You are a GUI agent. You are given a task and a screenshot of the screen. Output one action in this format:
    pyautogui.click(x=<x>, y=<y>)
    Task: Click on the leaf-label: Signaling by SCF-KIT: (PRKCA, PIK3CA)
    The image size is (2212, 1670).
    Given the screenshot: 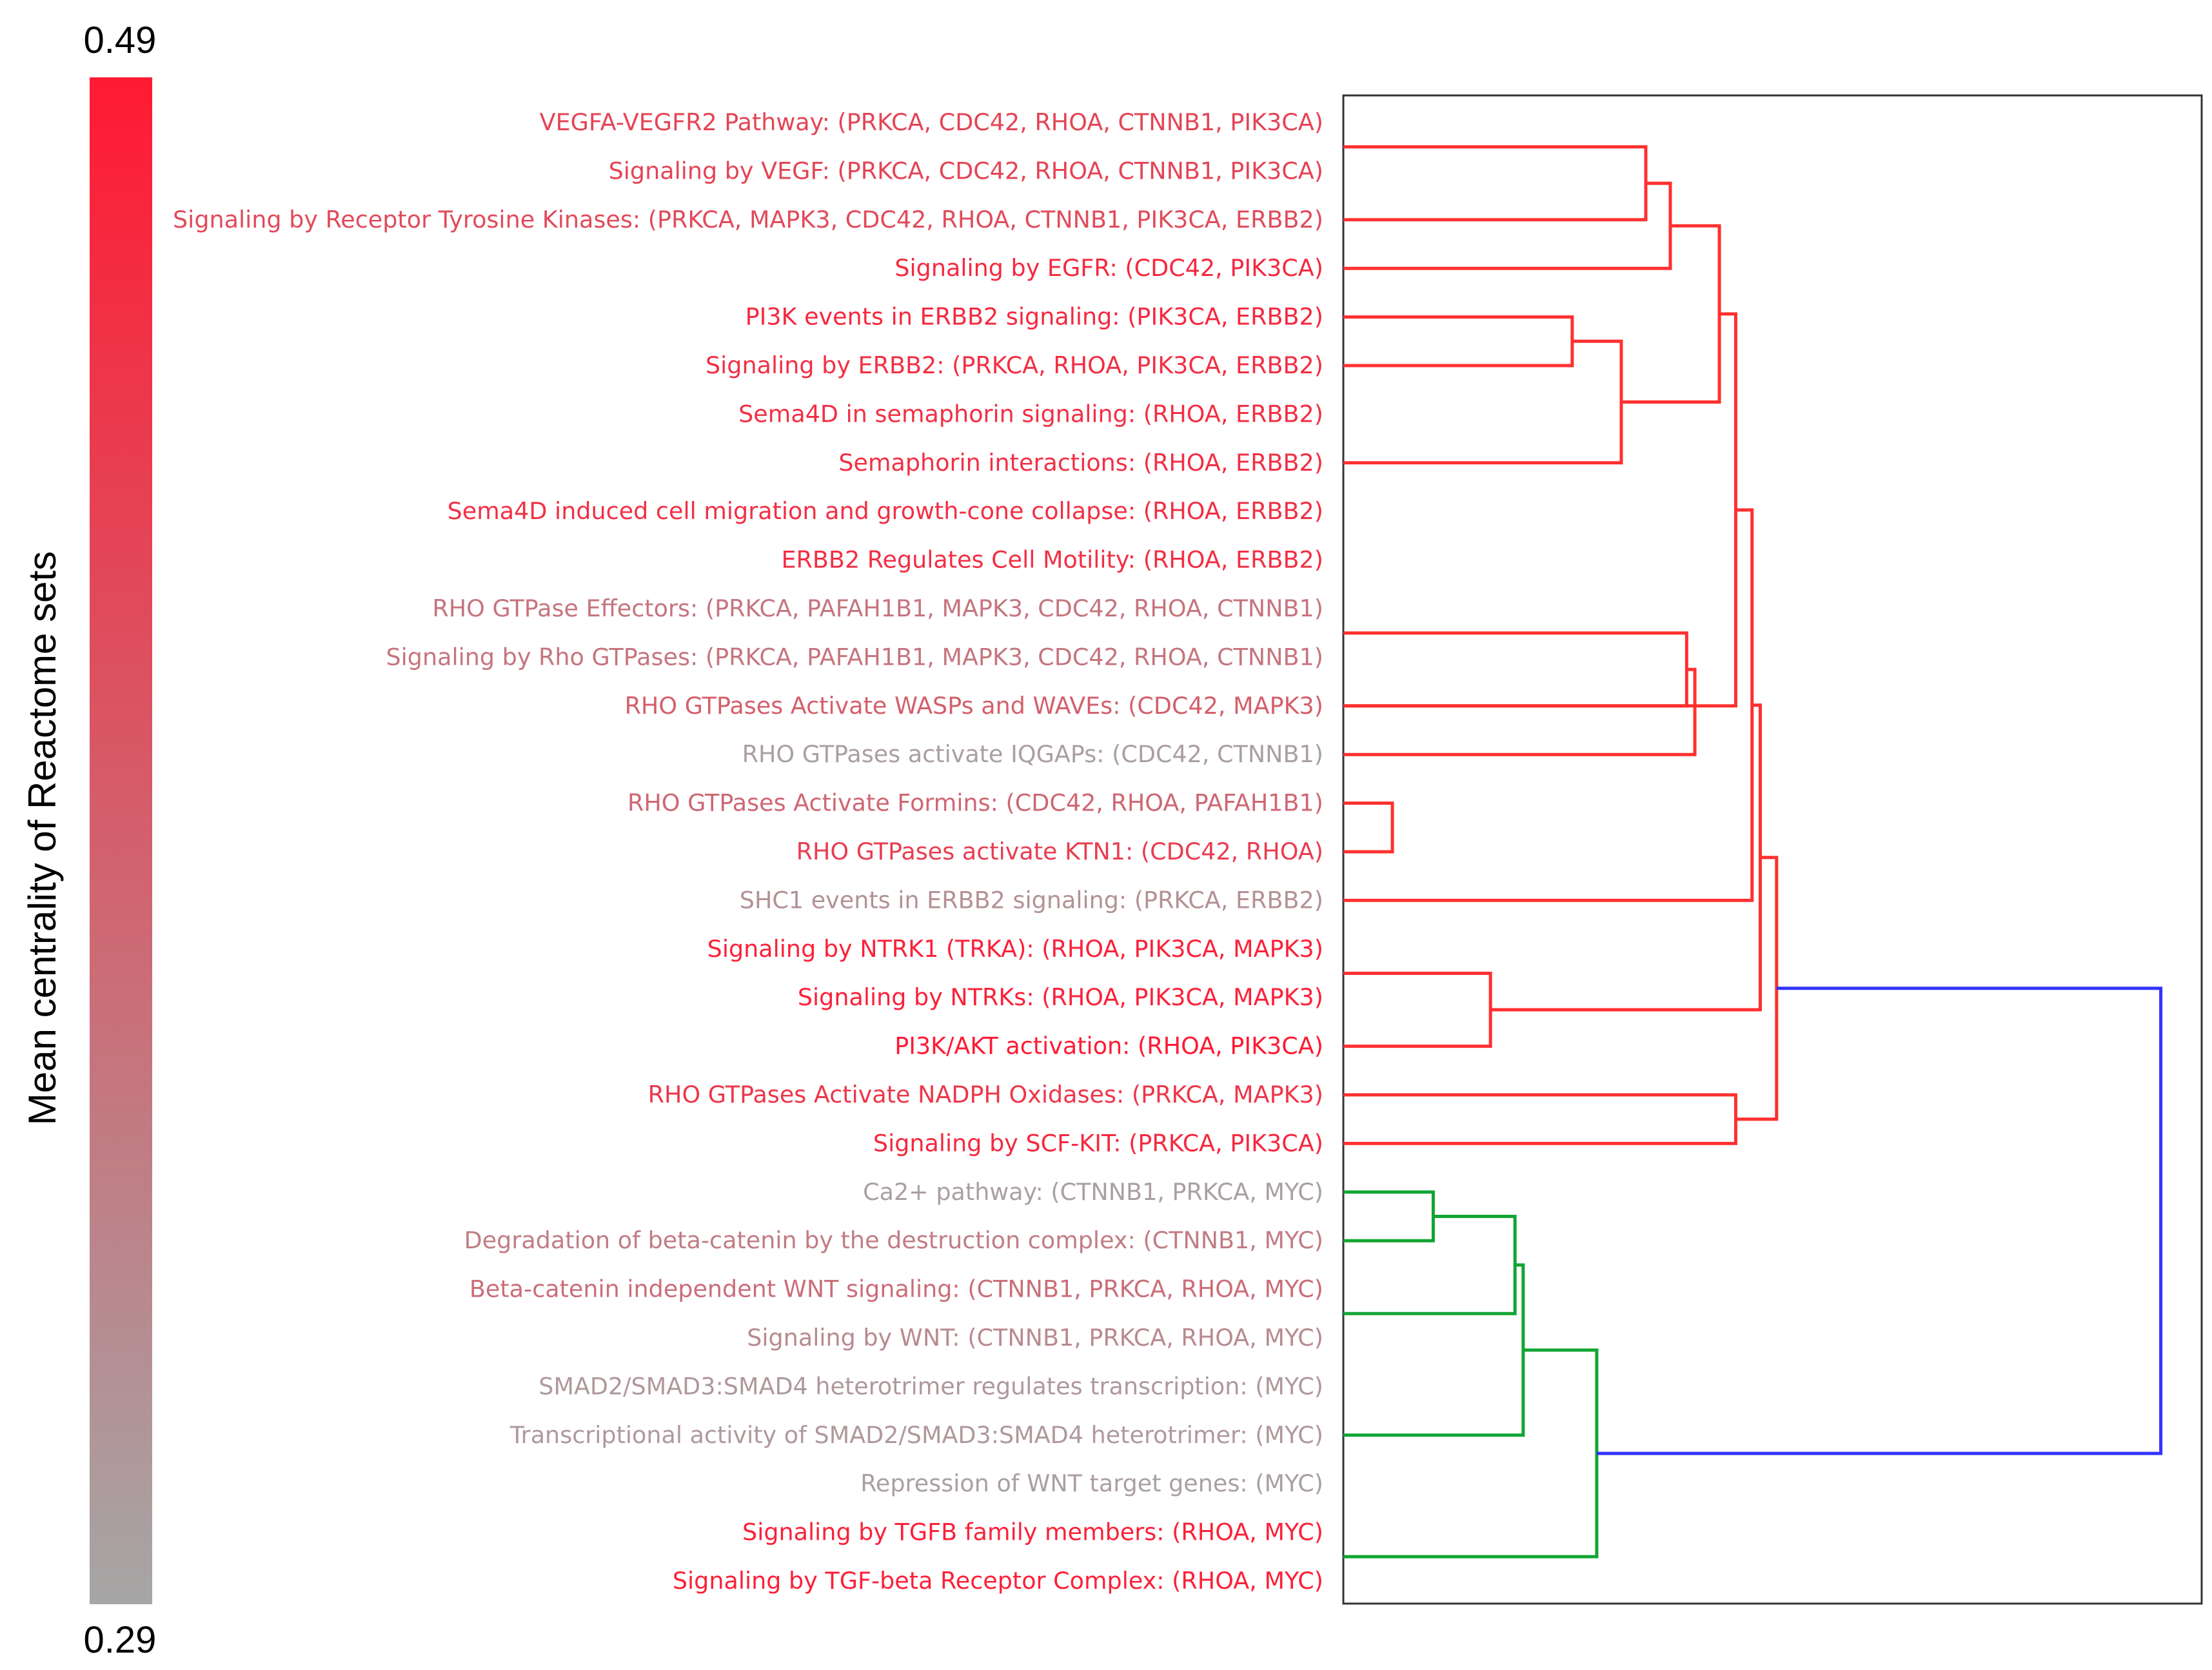 What is the action you would take?
    pyautogui.click(x=1098, y=1143)
    